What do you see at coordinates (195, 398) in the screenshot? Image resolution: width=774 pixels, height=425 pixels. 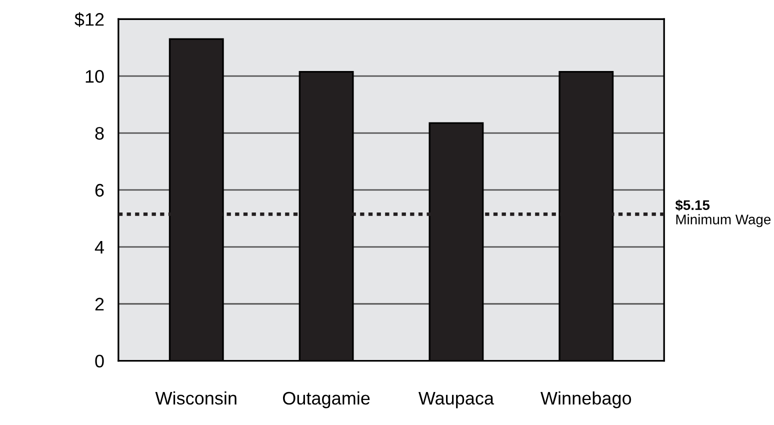 I see `x-tick-label: Wisconsin` at bounding box center [195, 398].